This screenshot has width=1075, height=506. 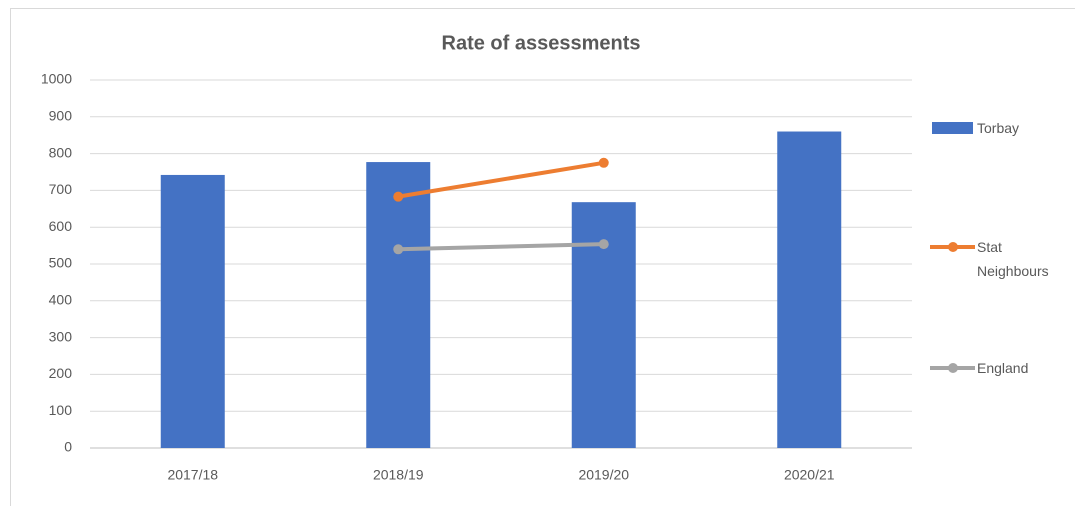 I want to click on y-tick-label: 500, so click(x=61, y=263).